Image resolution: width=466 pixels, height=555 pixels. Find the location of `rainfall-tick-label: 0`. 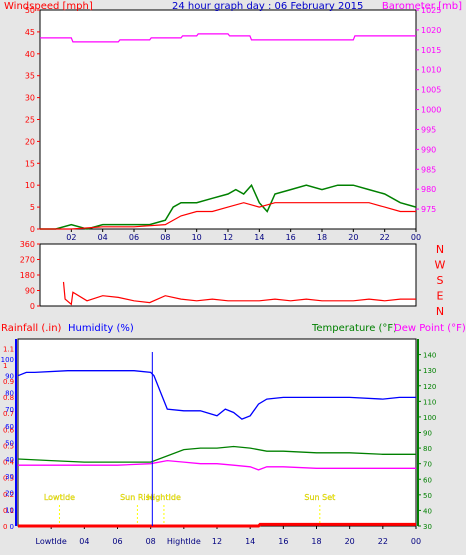

rainfall-tick-label: 0 is located at coordinates (5, 527).